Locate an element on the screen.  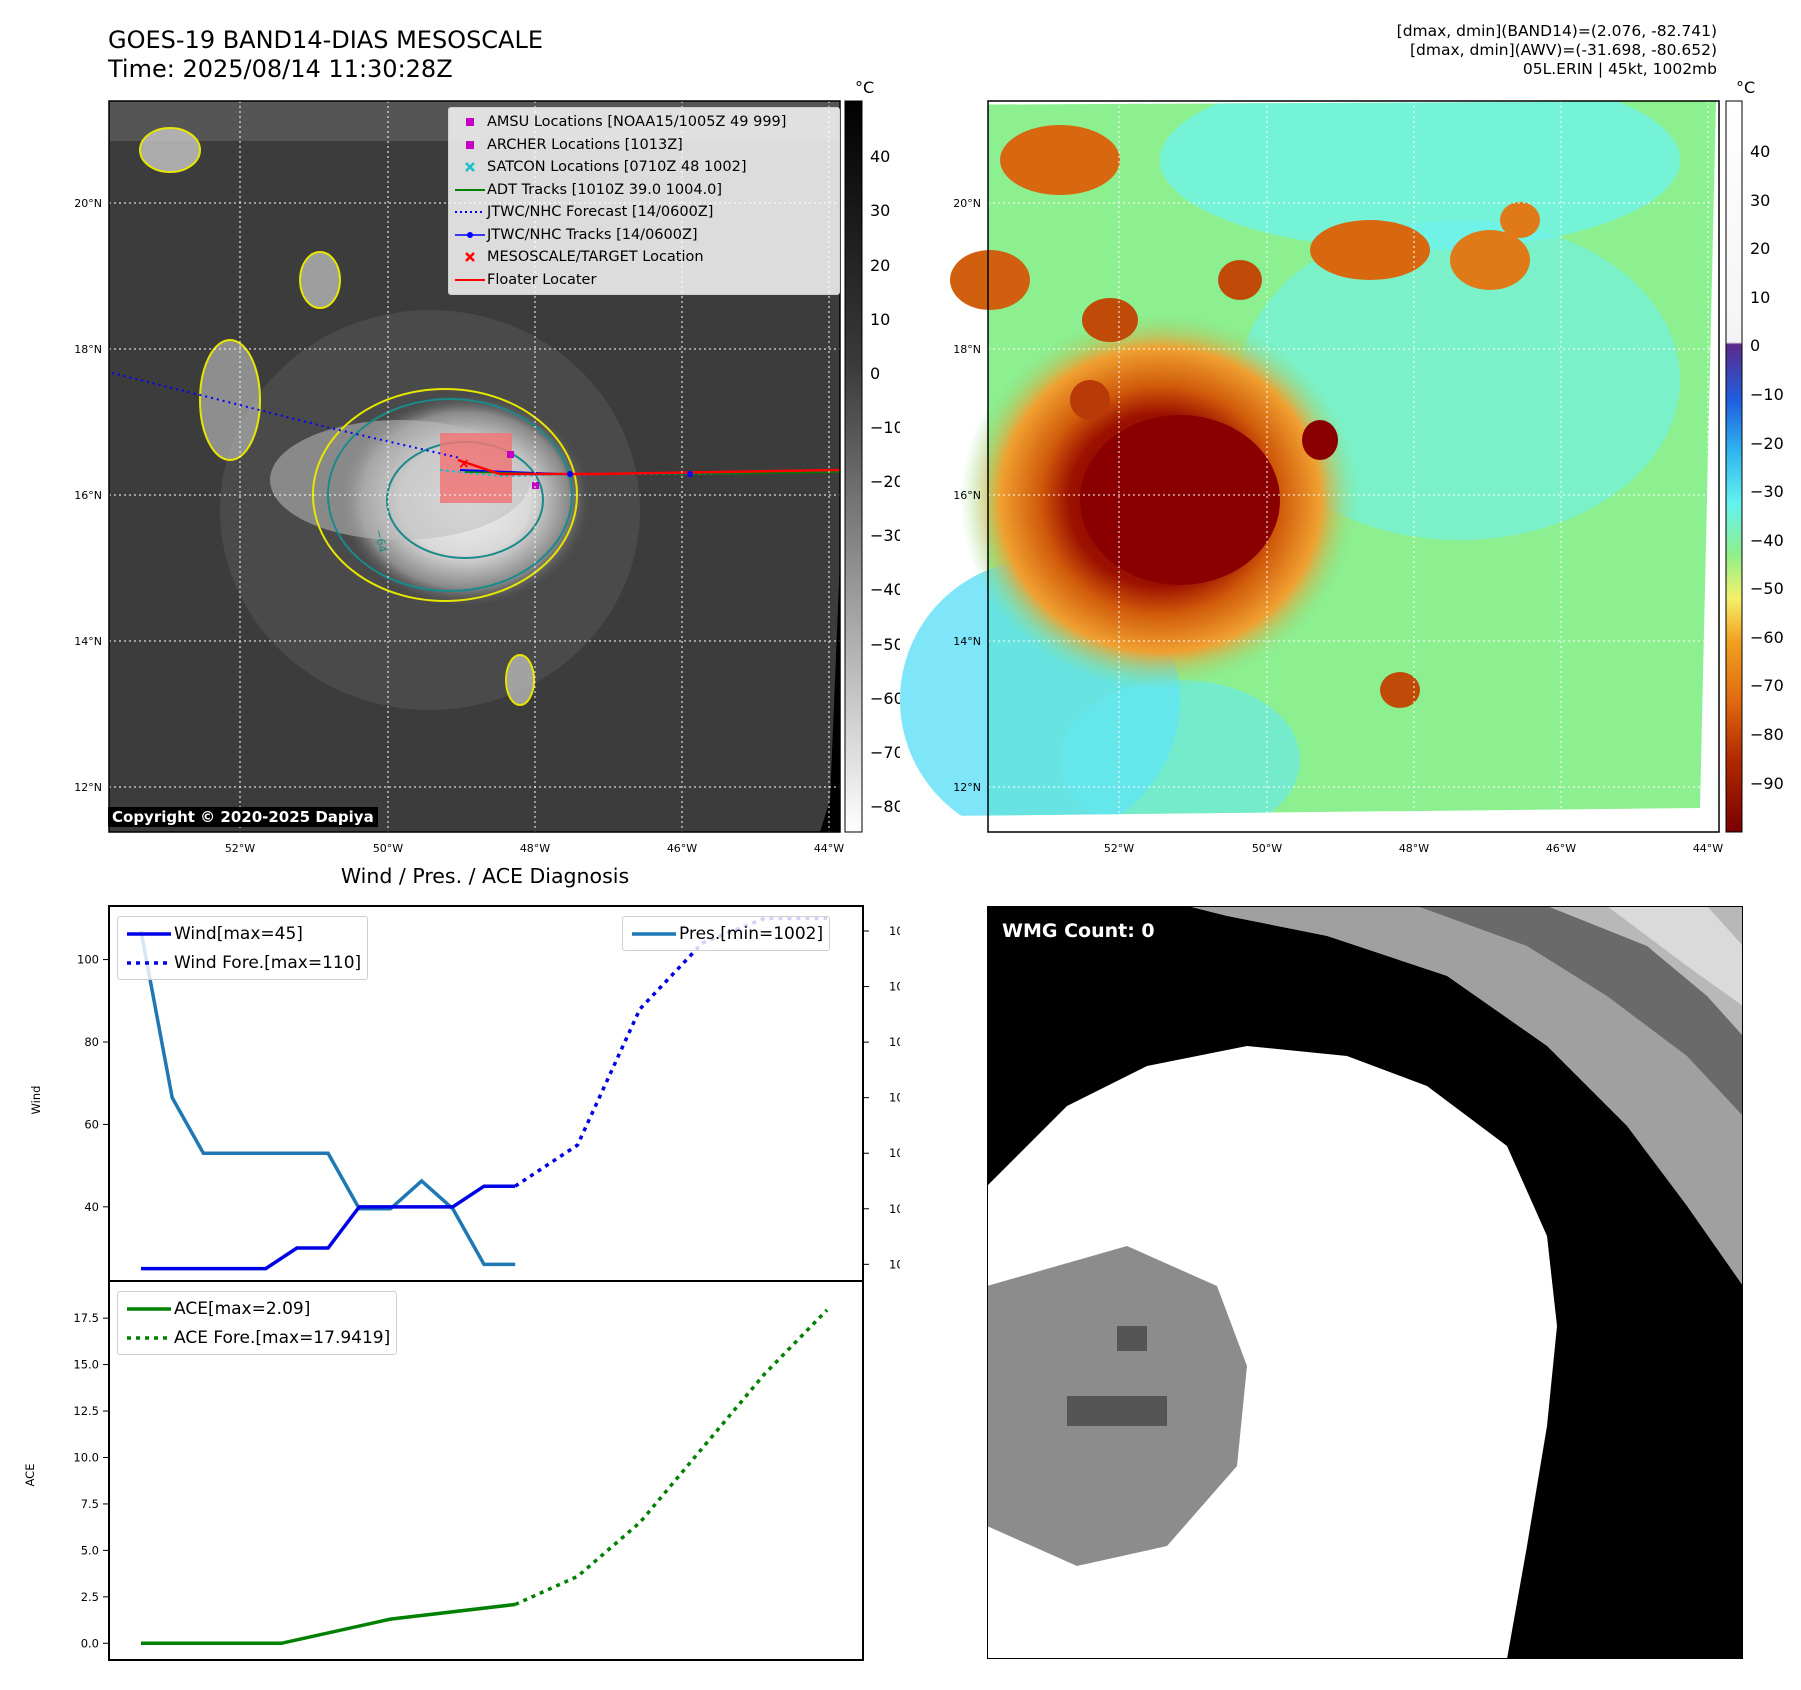
legend-wind-forecast: Wind Fore.[max=110] is located at coordinates (268, 962).